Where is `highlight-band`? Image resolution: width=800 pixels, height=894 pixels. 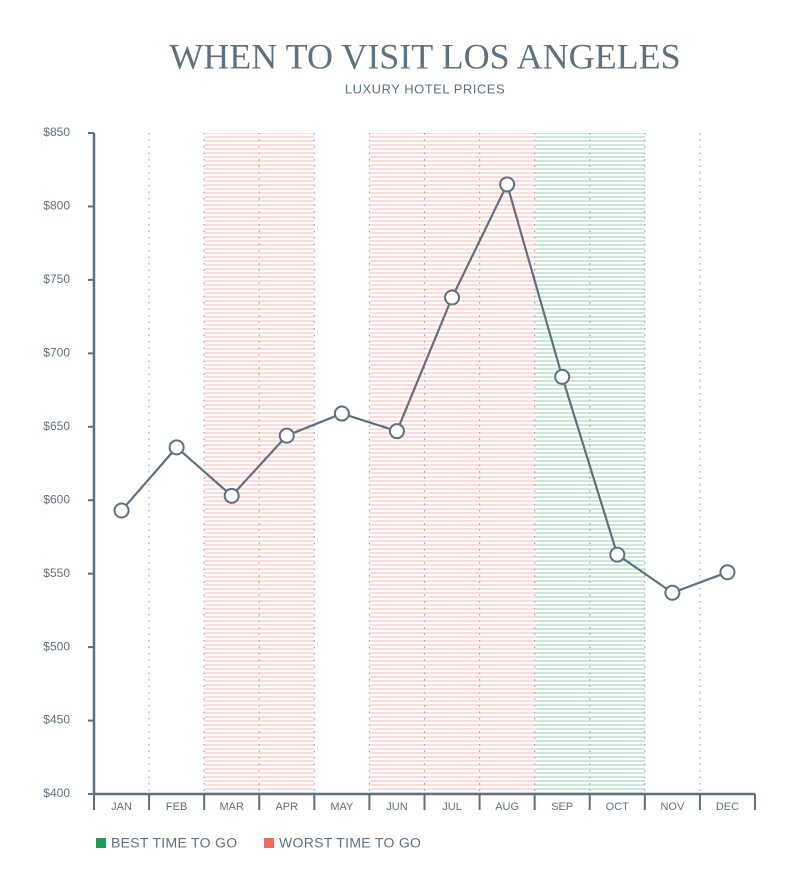
highlight-band is located at coordinates (259, 463).